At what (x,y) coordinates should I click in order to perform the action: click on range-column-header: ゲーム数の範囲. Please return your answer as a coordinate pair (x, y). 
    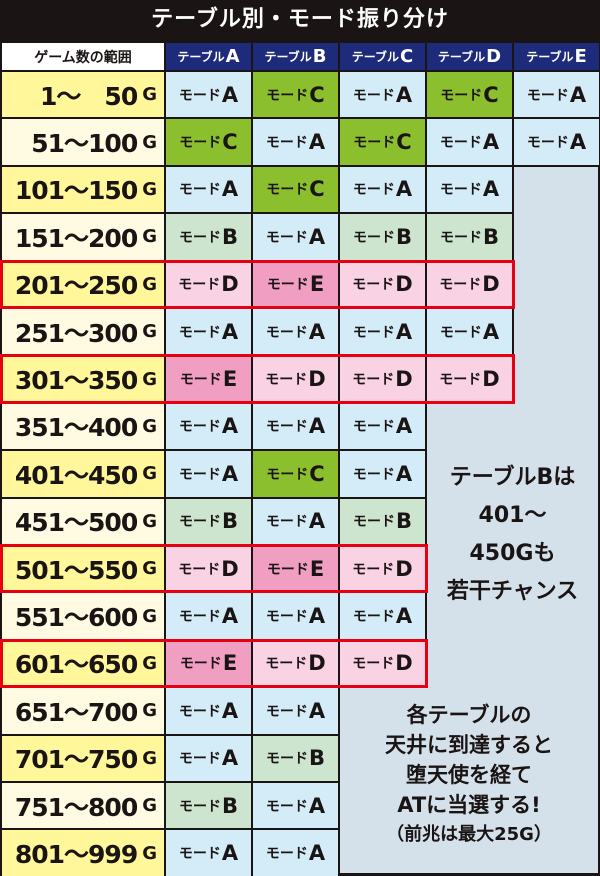
    Looking at the image, I should click on (83, 56).